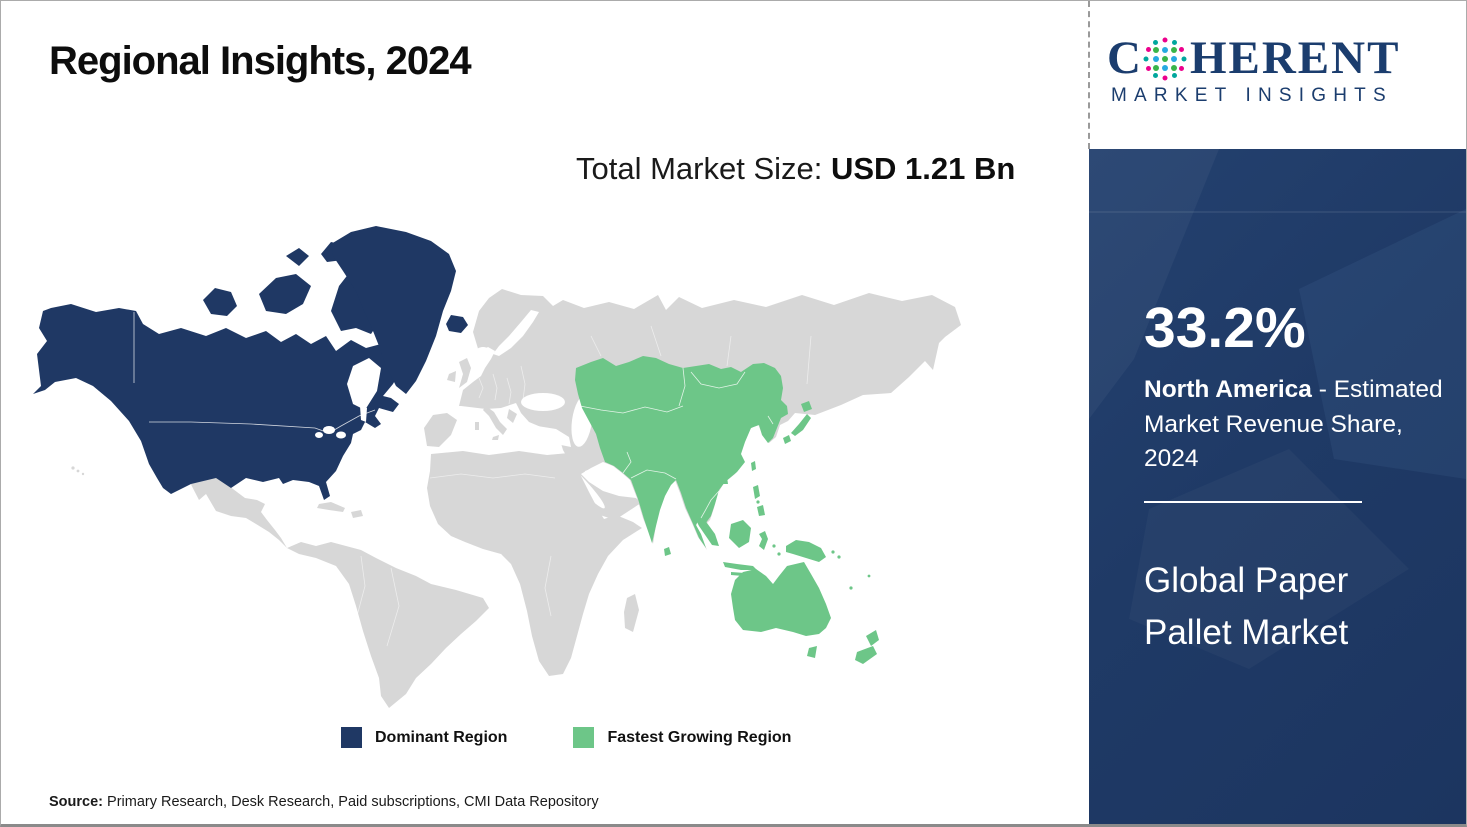 The image size is (1467, 827). Describe the element at coordinates (703, 168) in the screenshot. I see `total-market-size-label: Total Market Size:` at that location.